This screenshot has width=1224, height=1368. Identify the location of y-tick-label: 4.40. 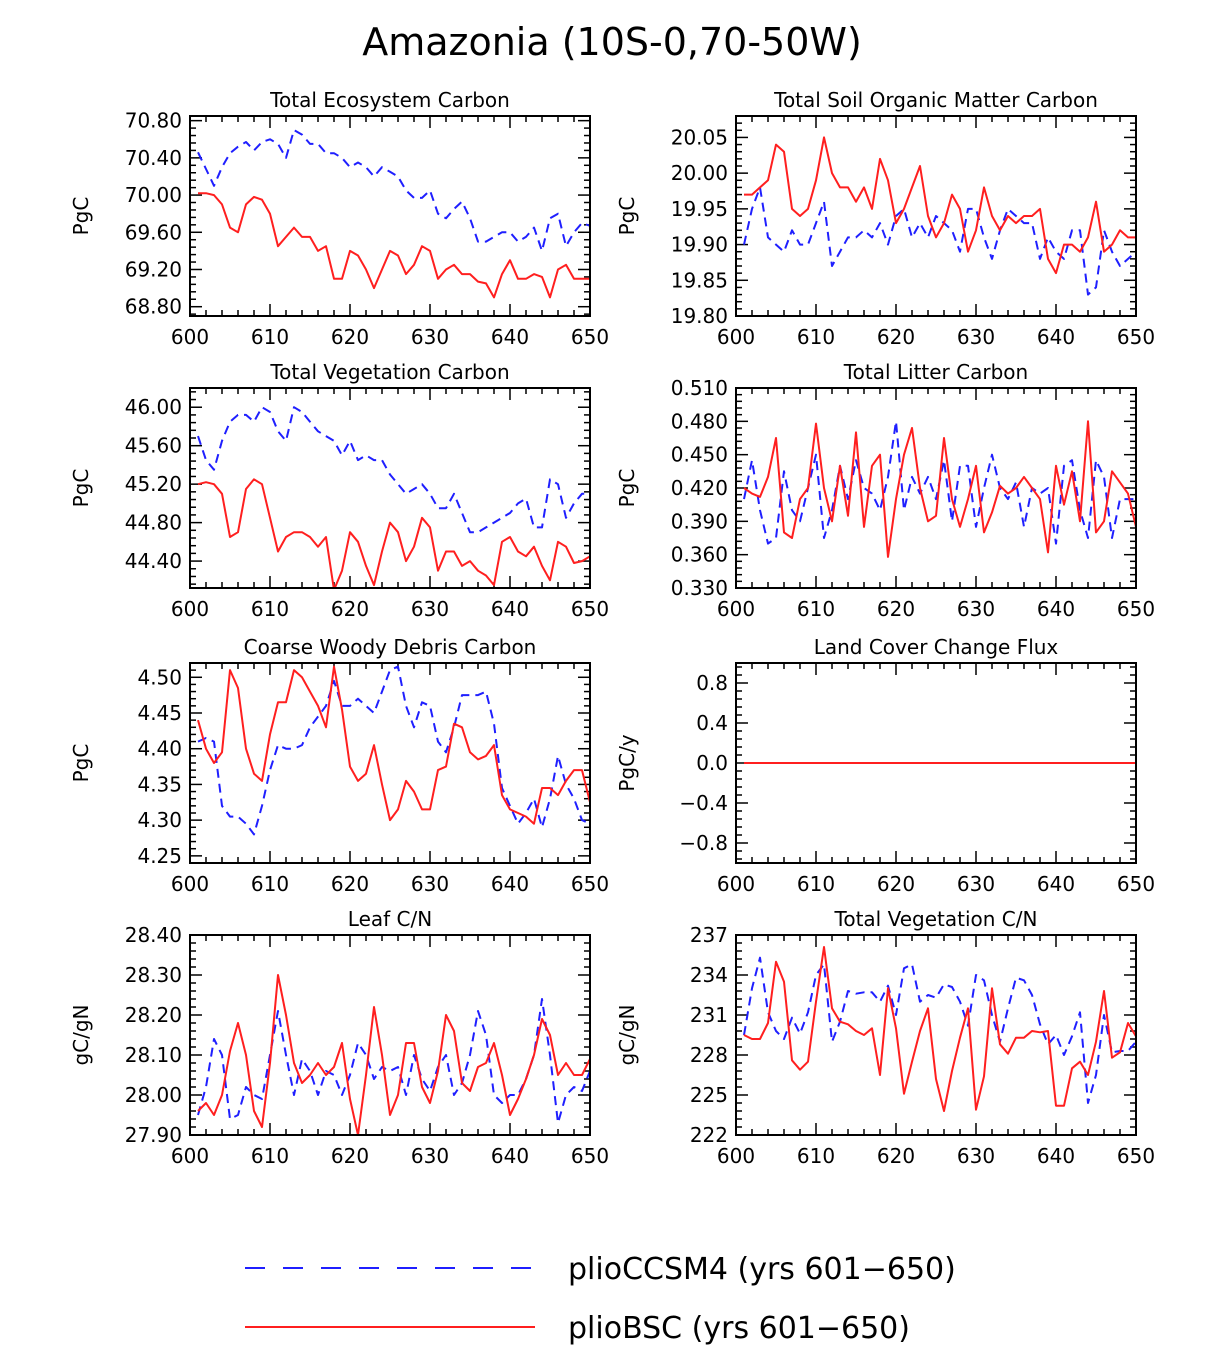
(159, 749).